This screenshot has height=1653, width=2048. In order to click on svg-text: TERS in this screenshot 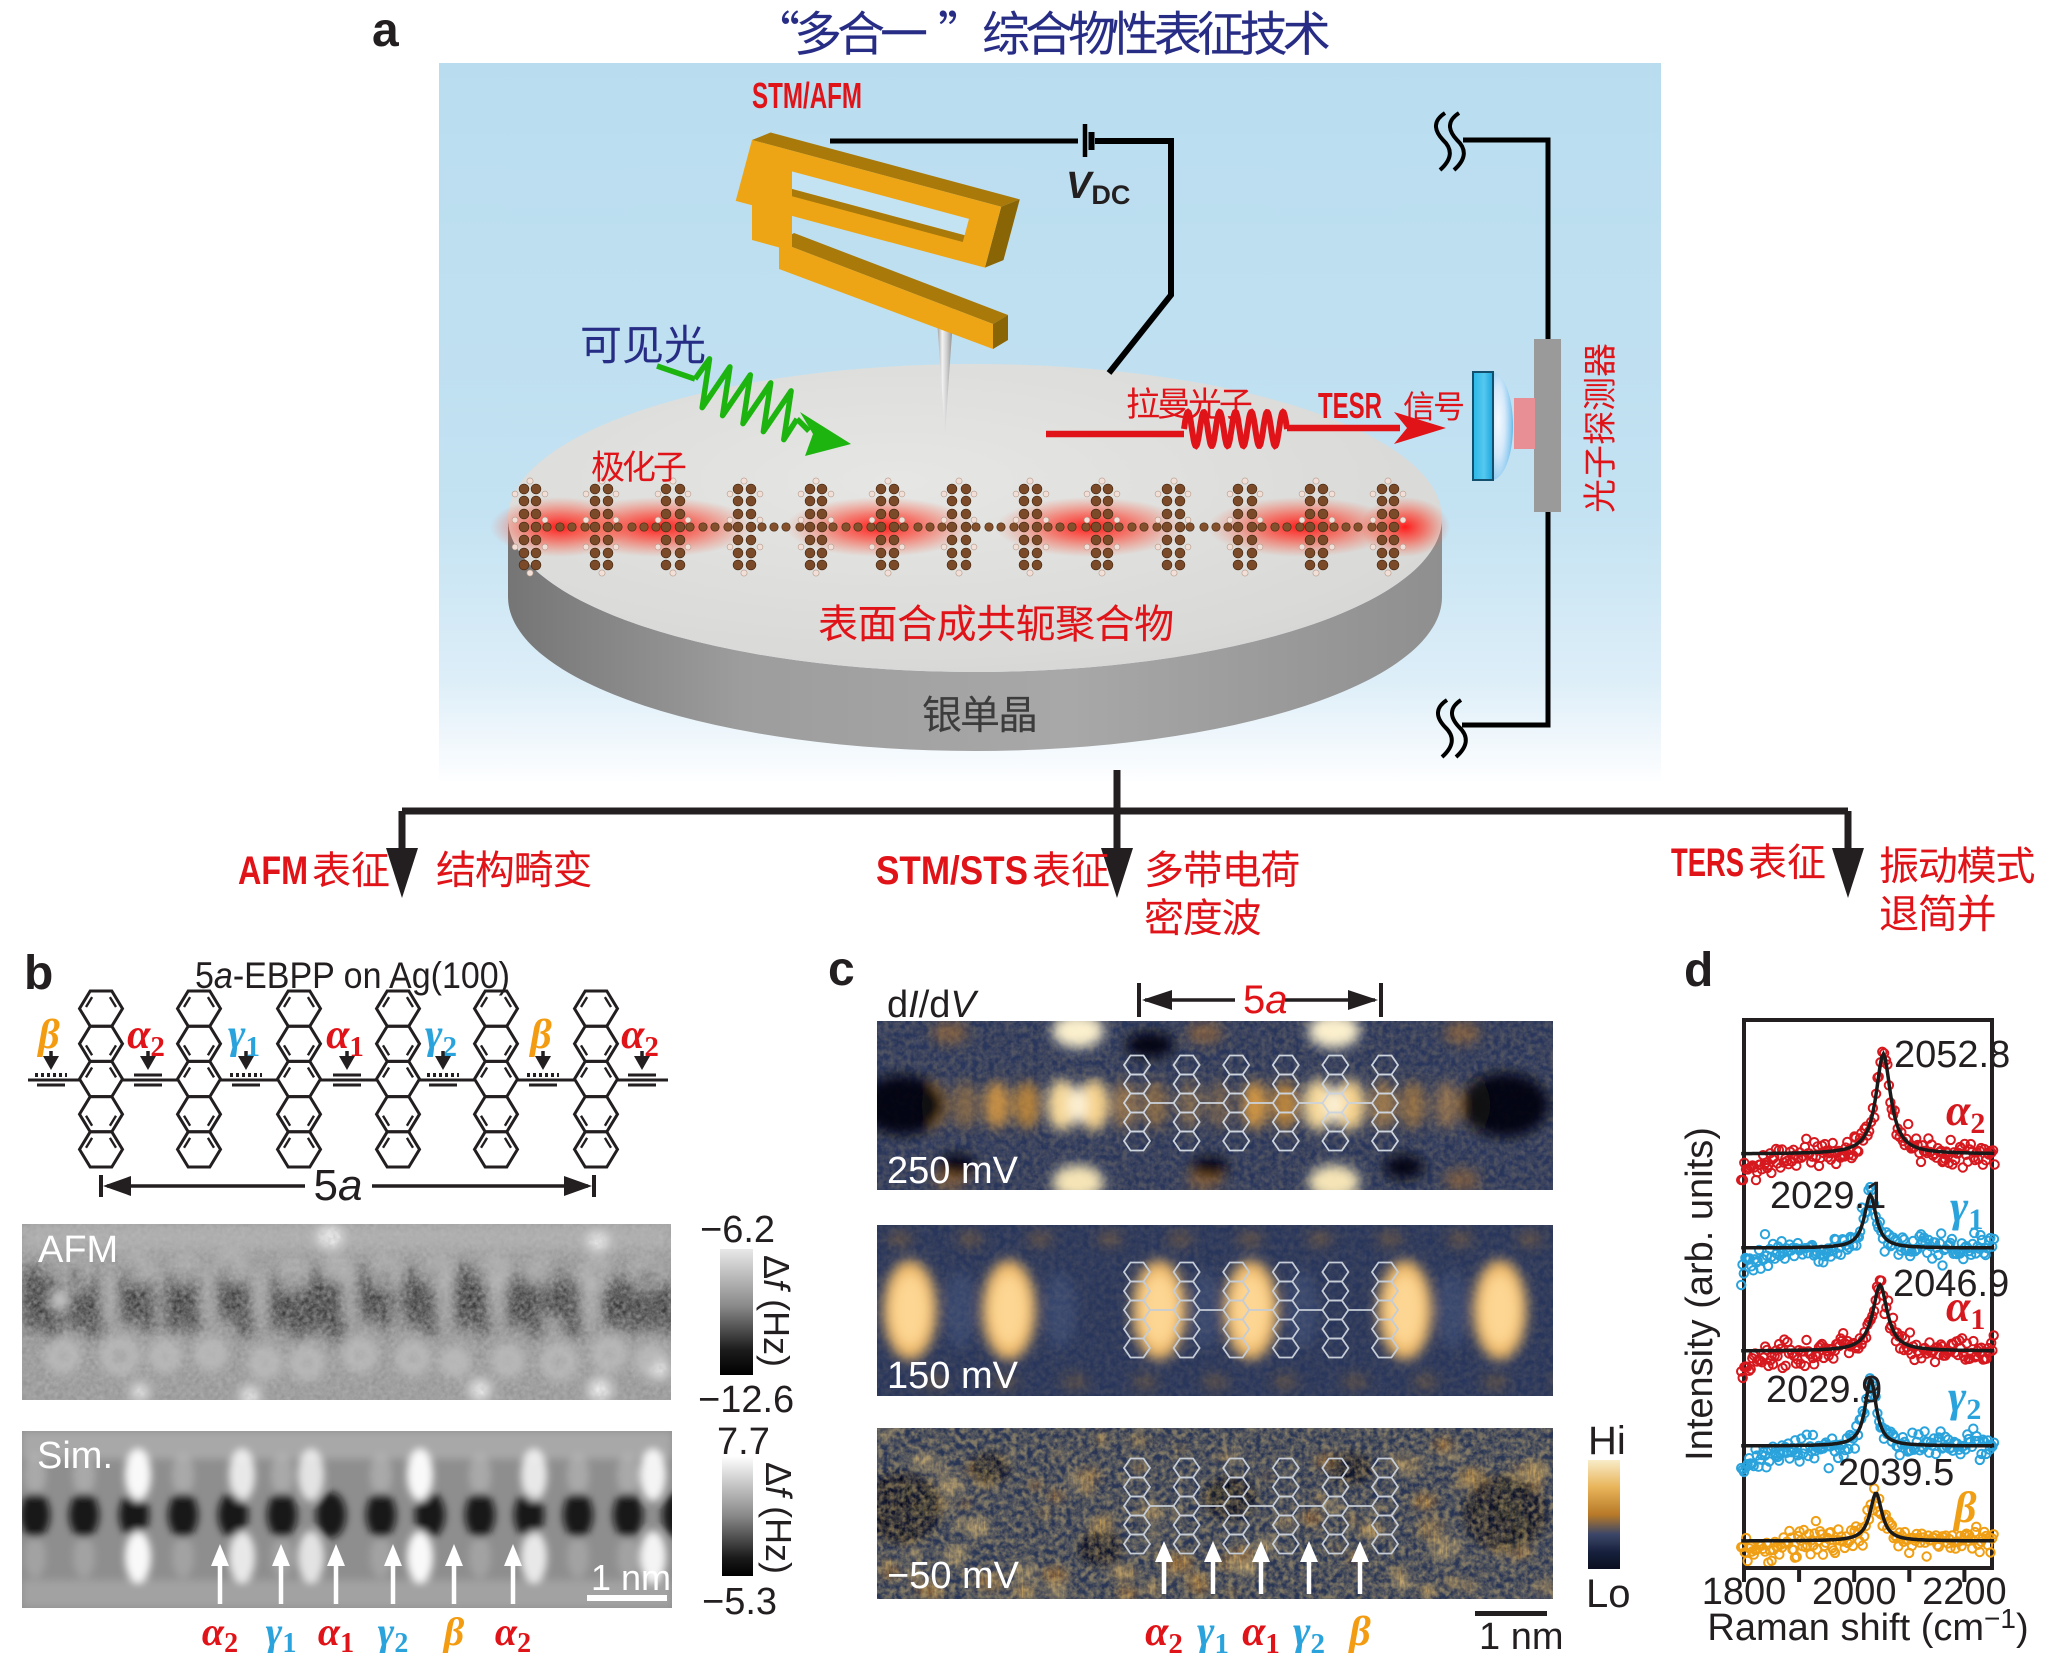, I will do `click(1707, 863)`.